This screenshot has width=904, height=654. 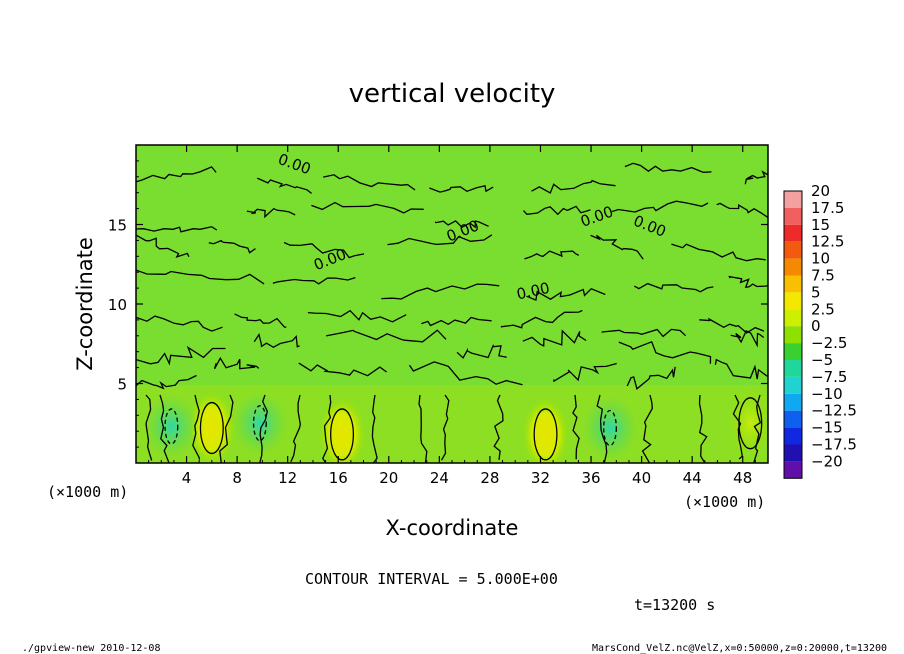 I want to click on colorbar-label: 2.5, so click(x=823, y=309).